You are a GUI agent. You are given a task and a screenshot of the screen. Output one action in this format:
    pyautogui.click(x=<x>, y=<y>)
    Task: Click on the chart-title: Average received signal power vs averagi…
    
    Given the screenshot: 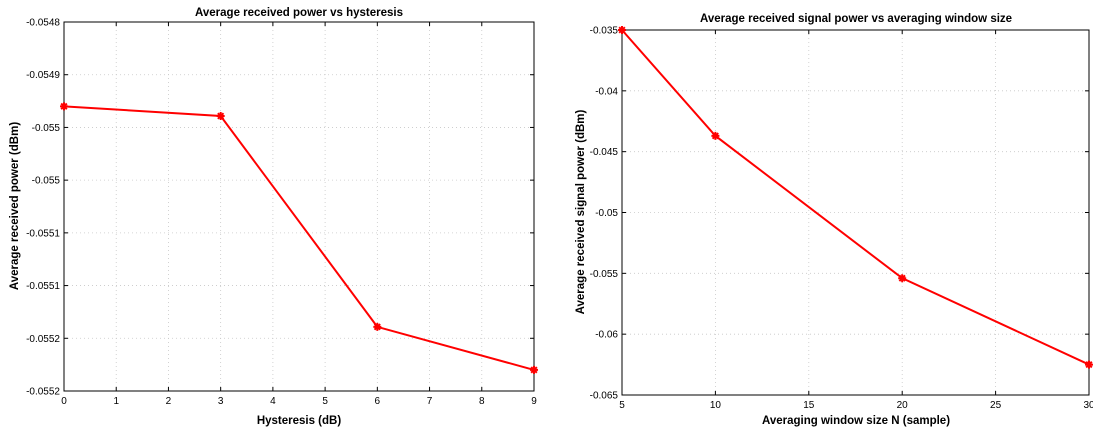 What is the action you would take?
    pyautogui.click(x=856, y=19)
    